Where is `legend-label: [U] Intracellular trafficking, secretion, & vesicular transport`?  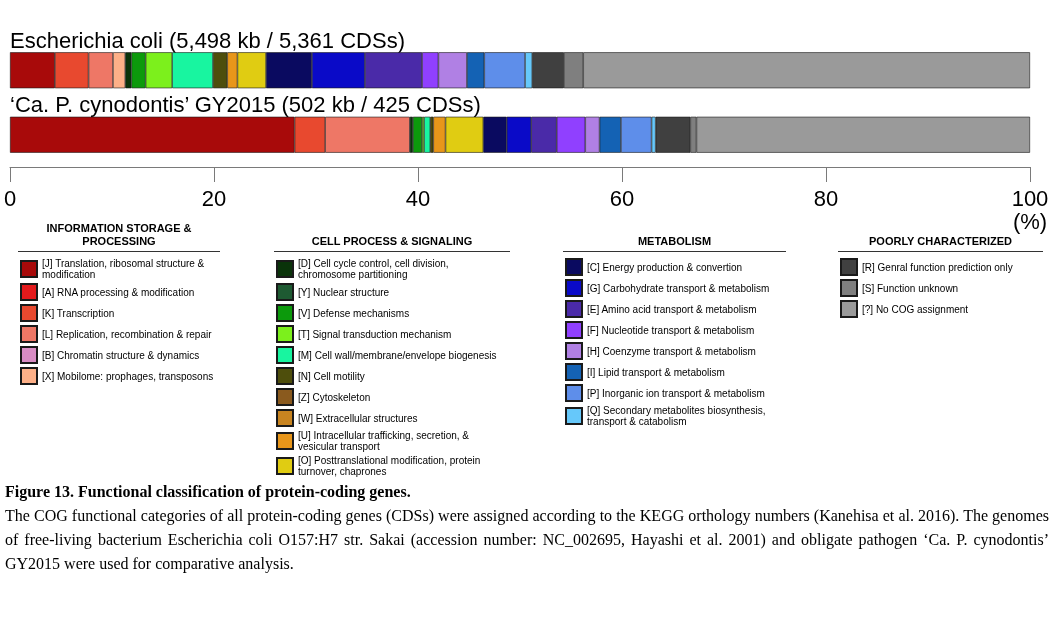 legend-label: [U] Intracellular trafficking, secretion, & vesicular transport is located at coordinates (385, 441).